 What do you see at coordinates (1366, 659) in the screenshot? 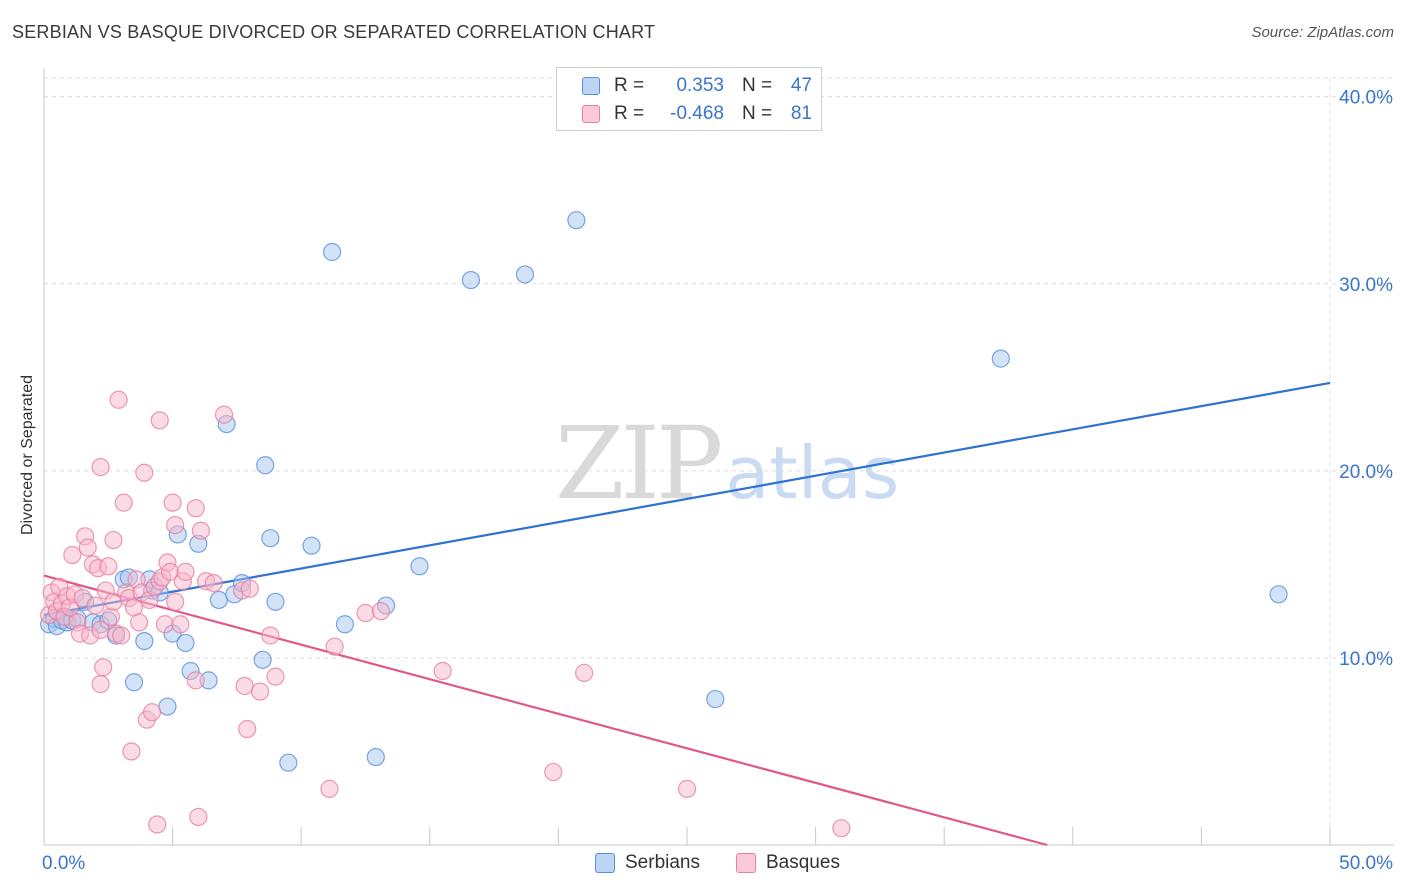
I see `y-tick-label: 10.0%` at bounding box center [1366, 659].